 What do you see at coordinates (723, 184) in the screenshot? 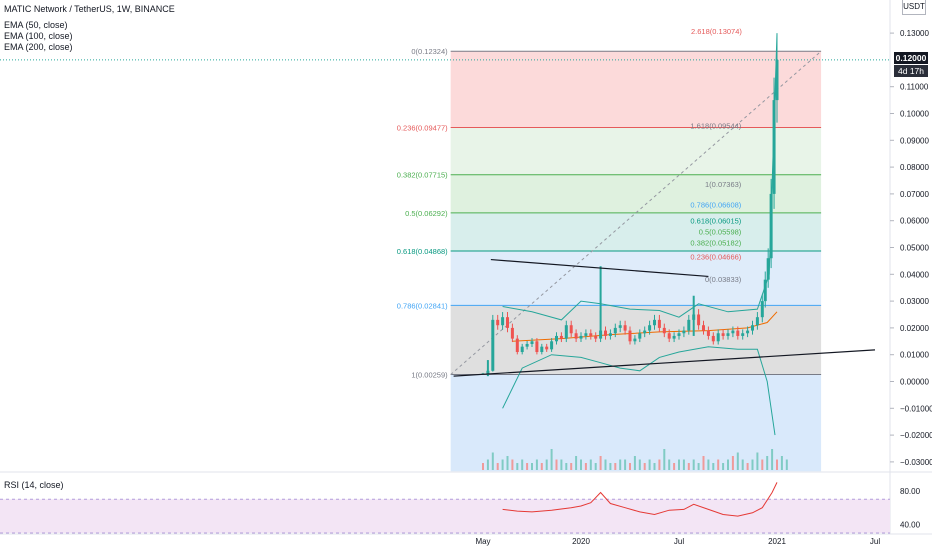
I see `fib-extension-label: 1(0.07363)` at bounding box center [723, 184].